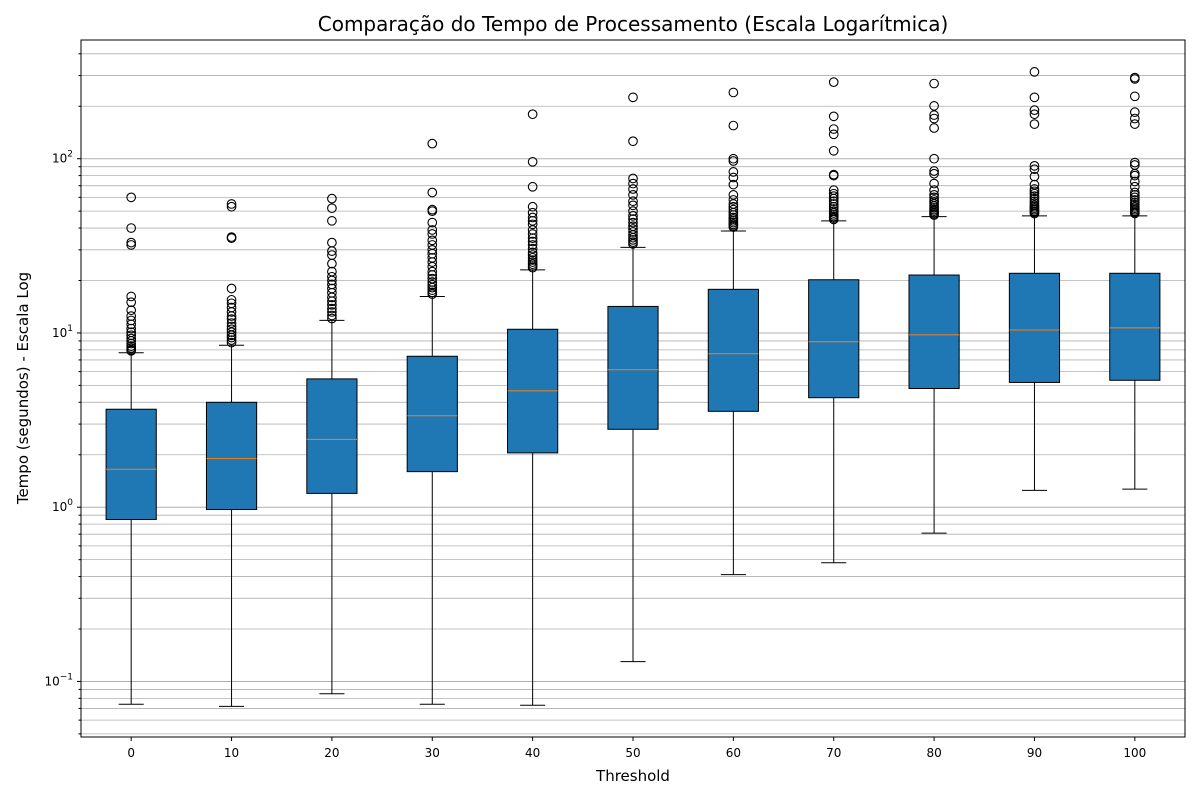  What do you see at coordinates (23, 388) in the screenshot?
I see `y-axis-label: Tempo (segundos) - Escala Log` at bounding box center [23, 388].